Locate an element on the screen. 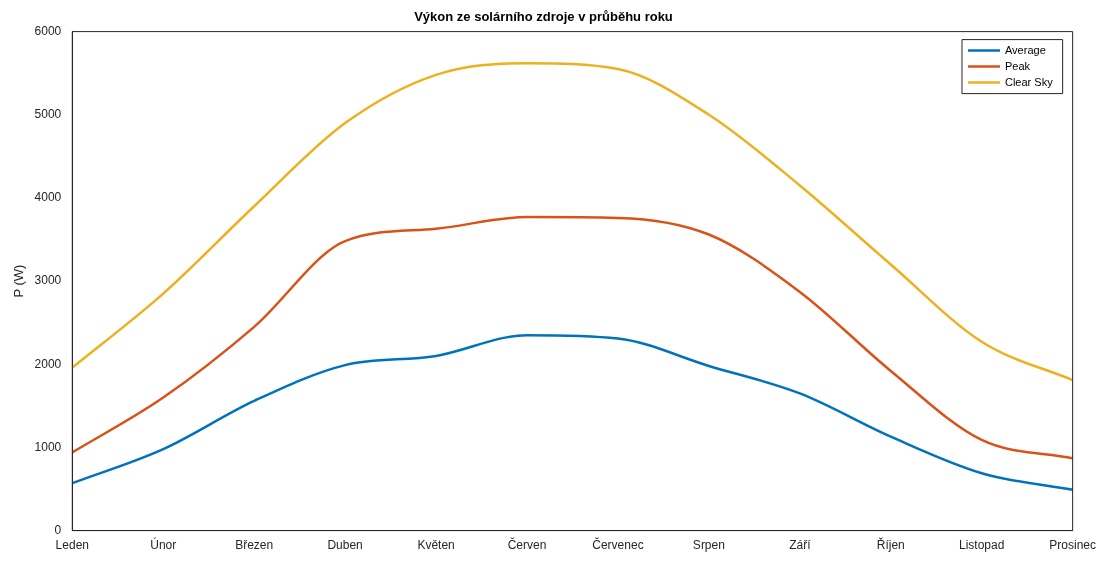 The image size is (1107, 564). y-tick-label: 2000 is located at coordinates (48, 363).